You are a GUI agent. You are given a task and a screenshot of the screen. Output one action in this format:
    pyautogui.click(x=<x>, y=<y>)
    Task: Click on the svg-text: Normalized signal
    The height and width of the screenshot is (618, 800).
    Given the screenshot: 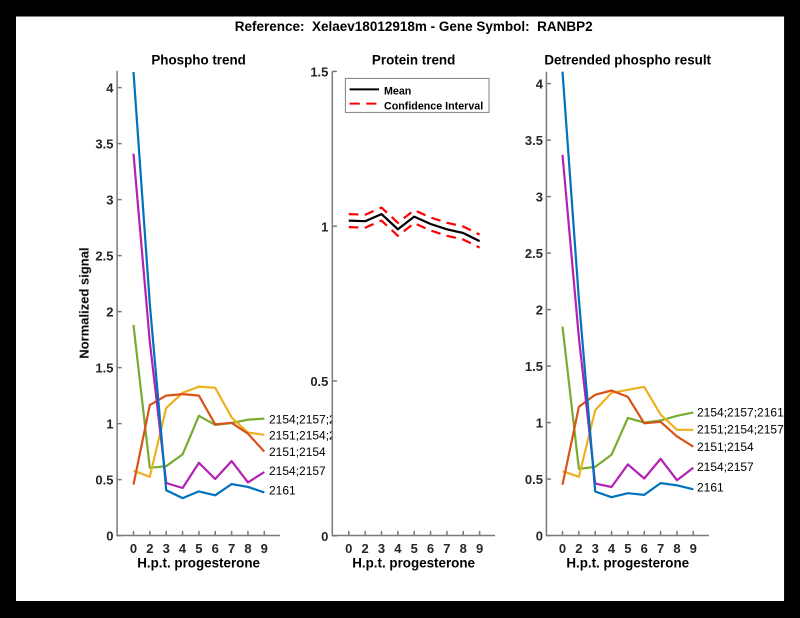 What is the action you would take?
    pyautogui.click(x=84, y=302)
    